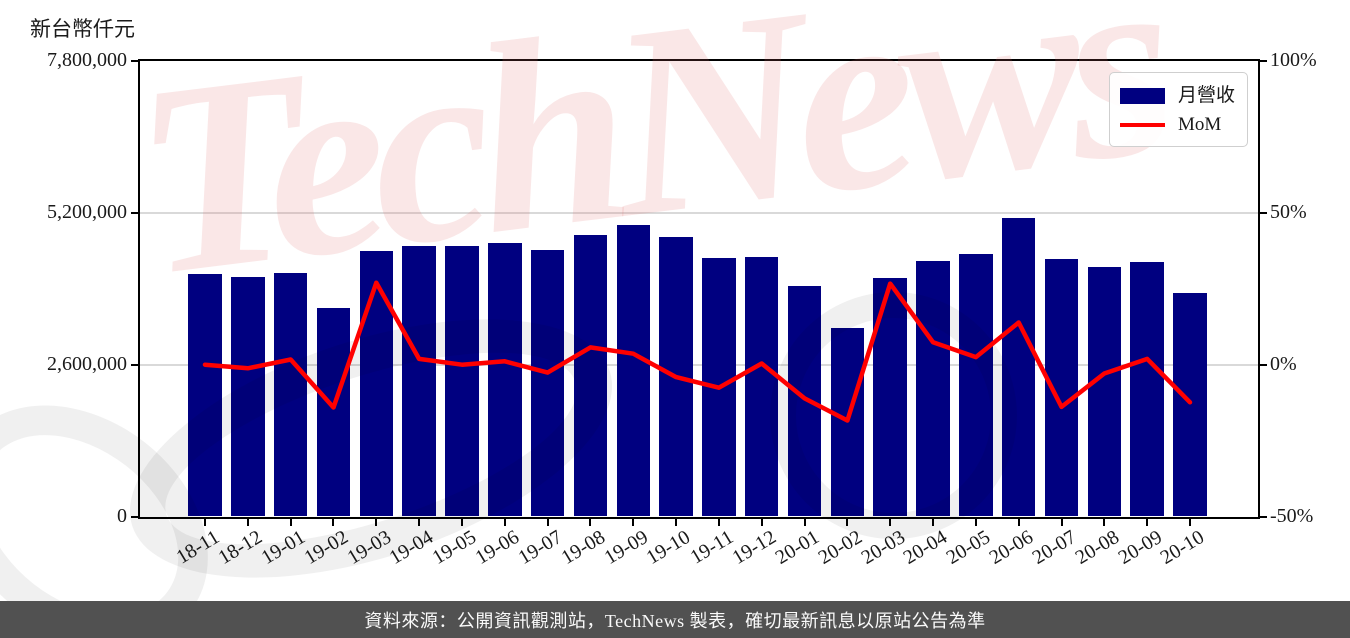  What do you see at coordinates (699, 517) in the screenshot?
I see `bottom-spine` at bounding box center [699, 517].